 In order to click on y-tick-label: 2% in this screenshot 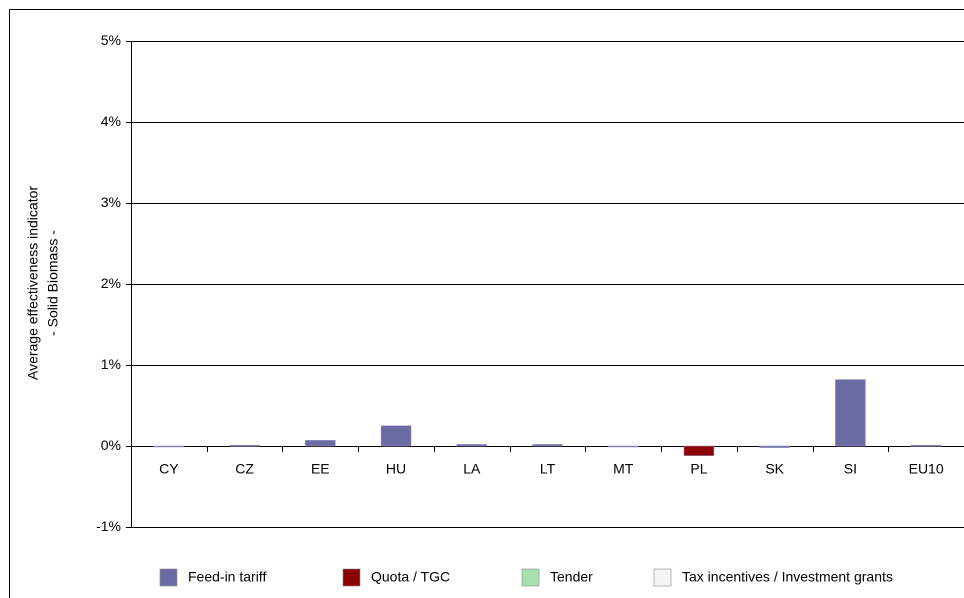, I will do `click(111, 283)`.